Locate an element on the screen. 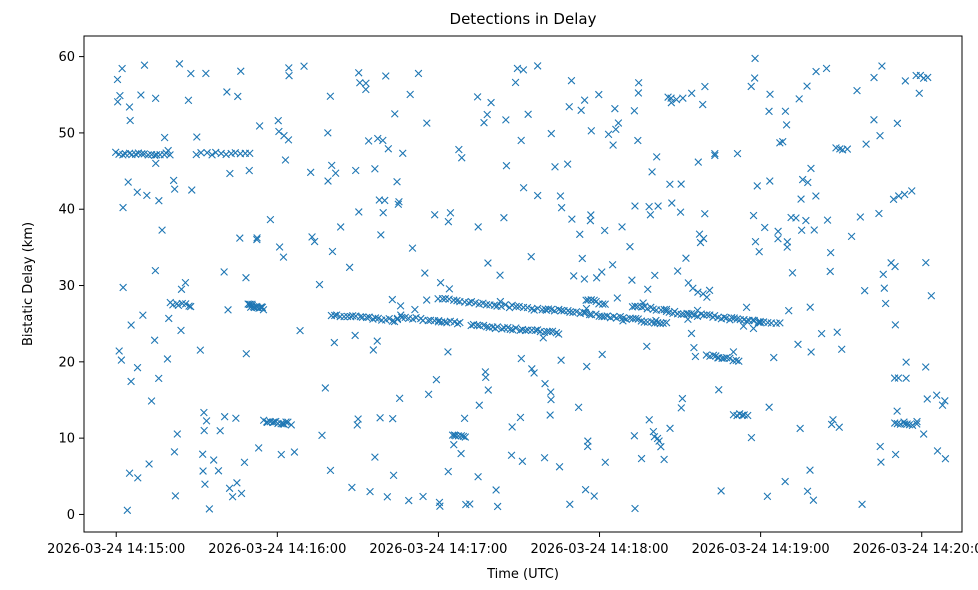  x-tick-label: 2026-03-24 14:16:00 is located at coordinates (277, 549).